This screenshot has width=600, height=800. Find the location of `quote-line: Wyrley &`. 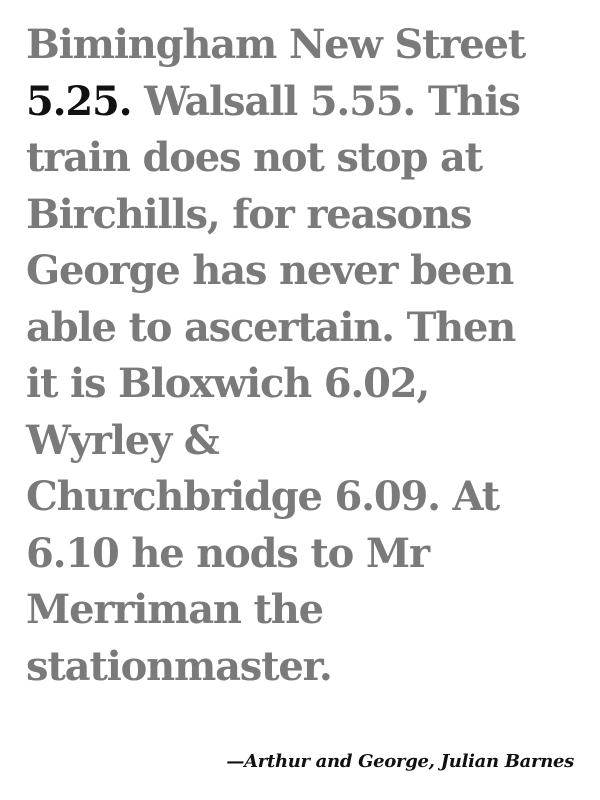

quote-line: Wyrley & is located at coordinates (123, 440).